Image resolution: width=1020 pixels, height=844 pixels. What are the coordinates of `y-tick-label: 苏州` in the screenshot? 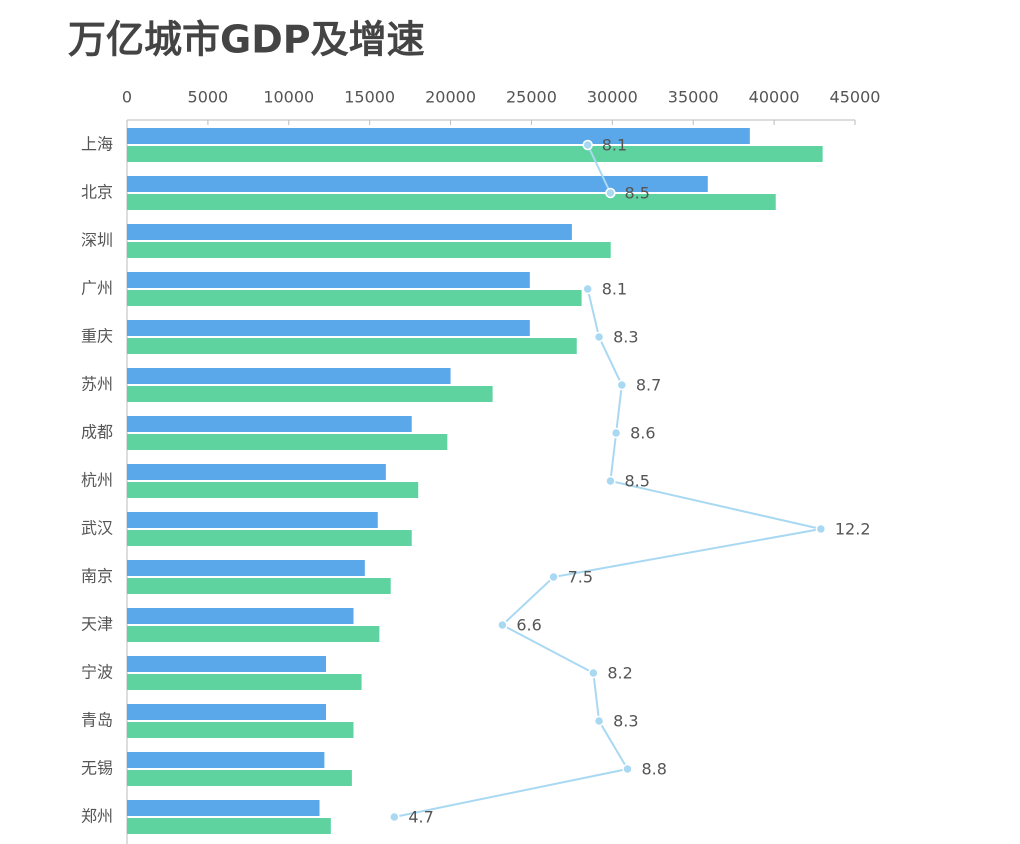 It's located at (97, 384).